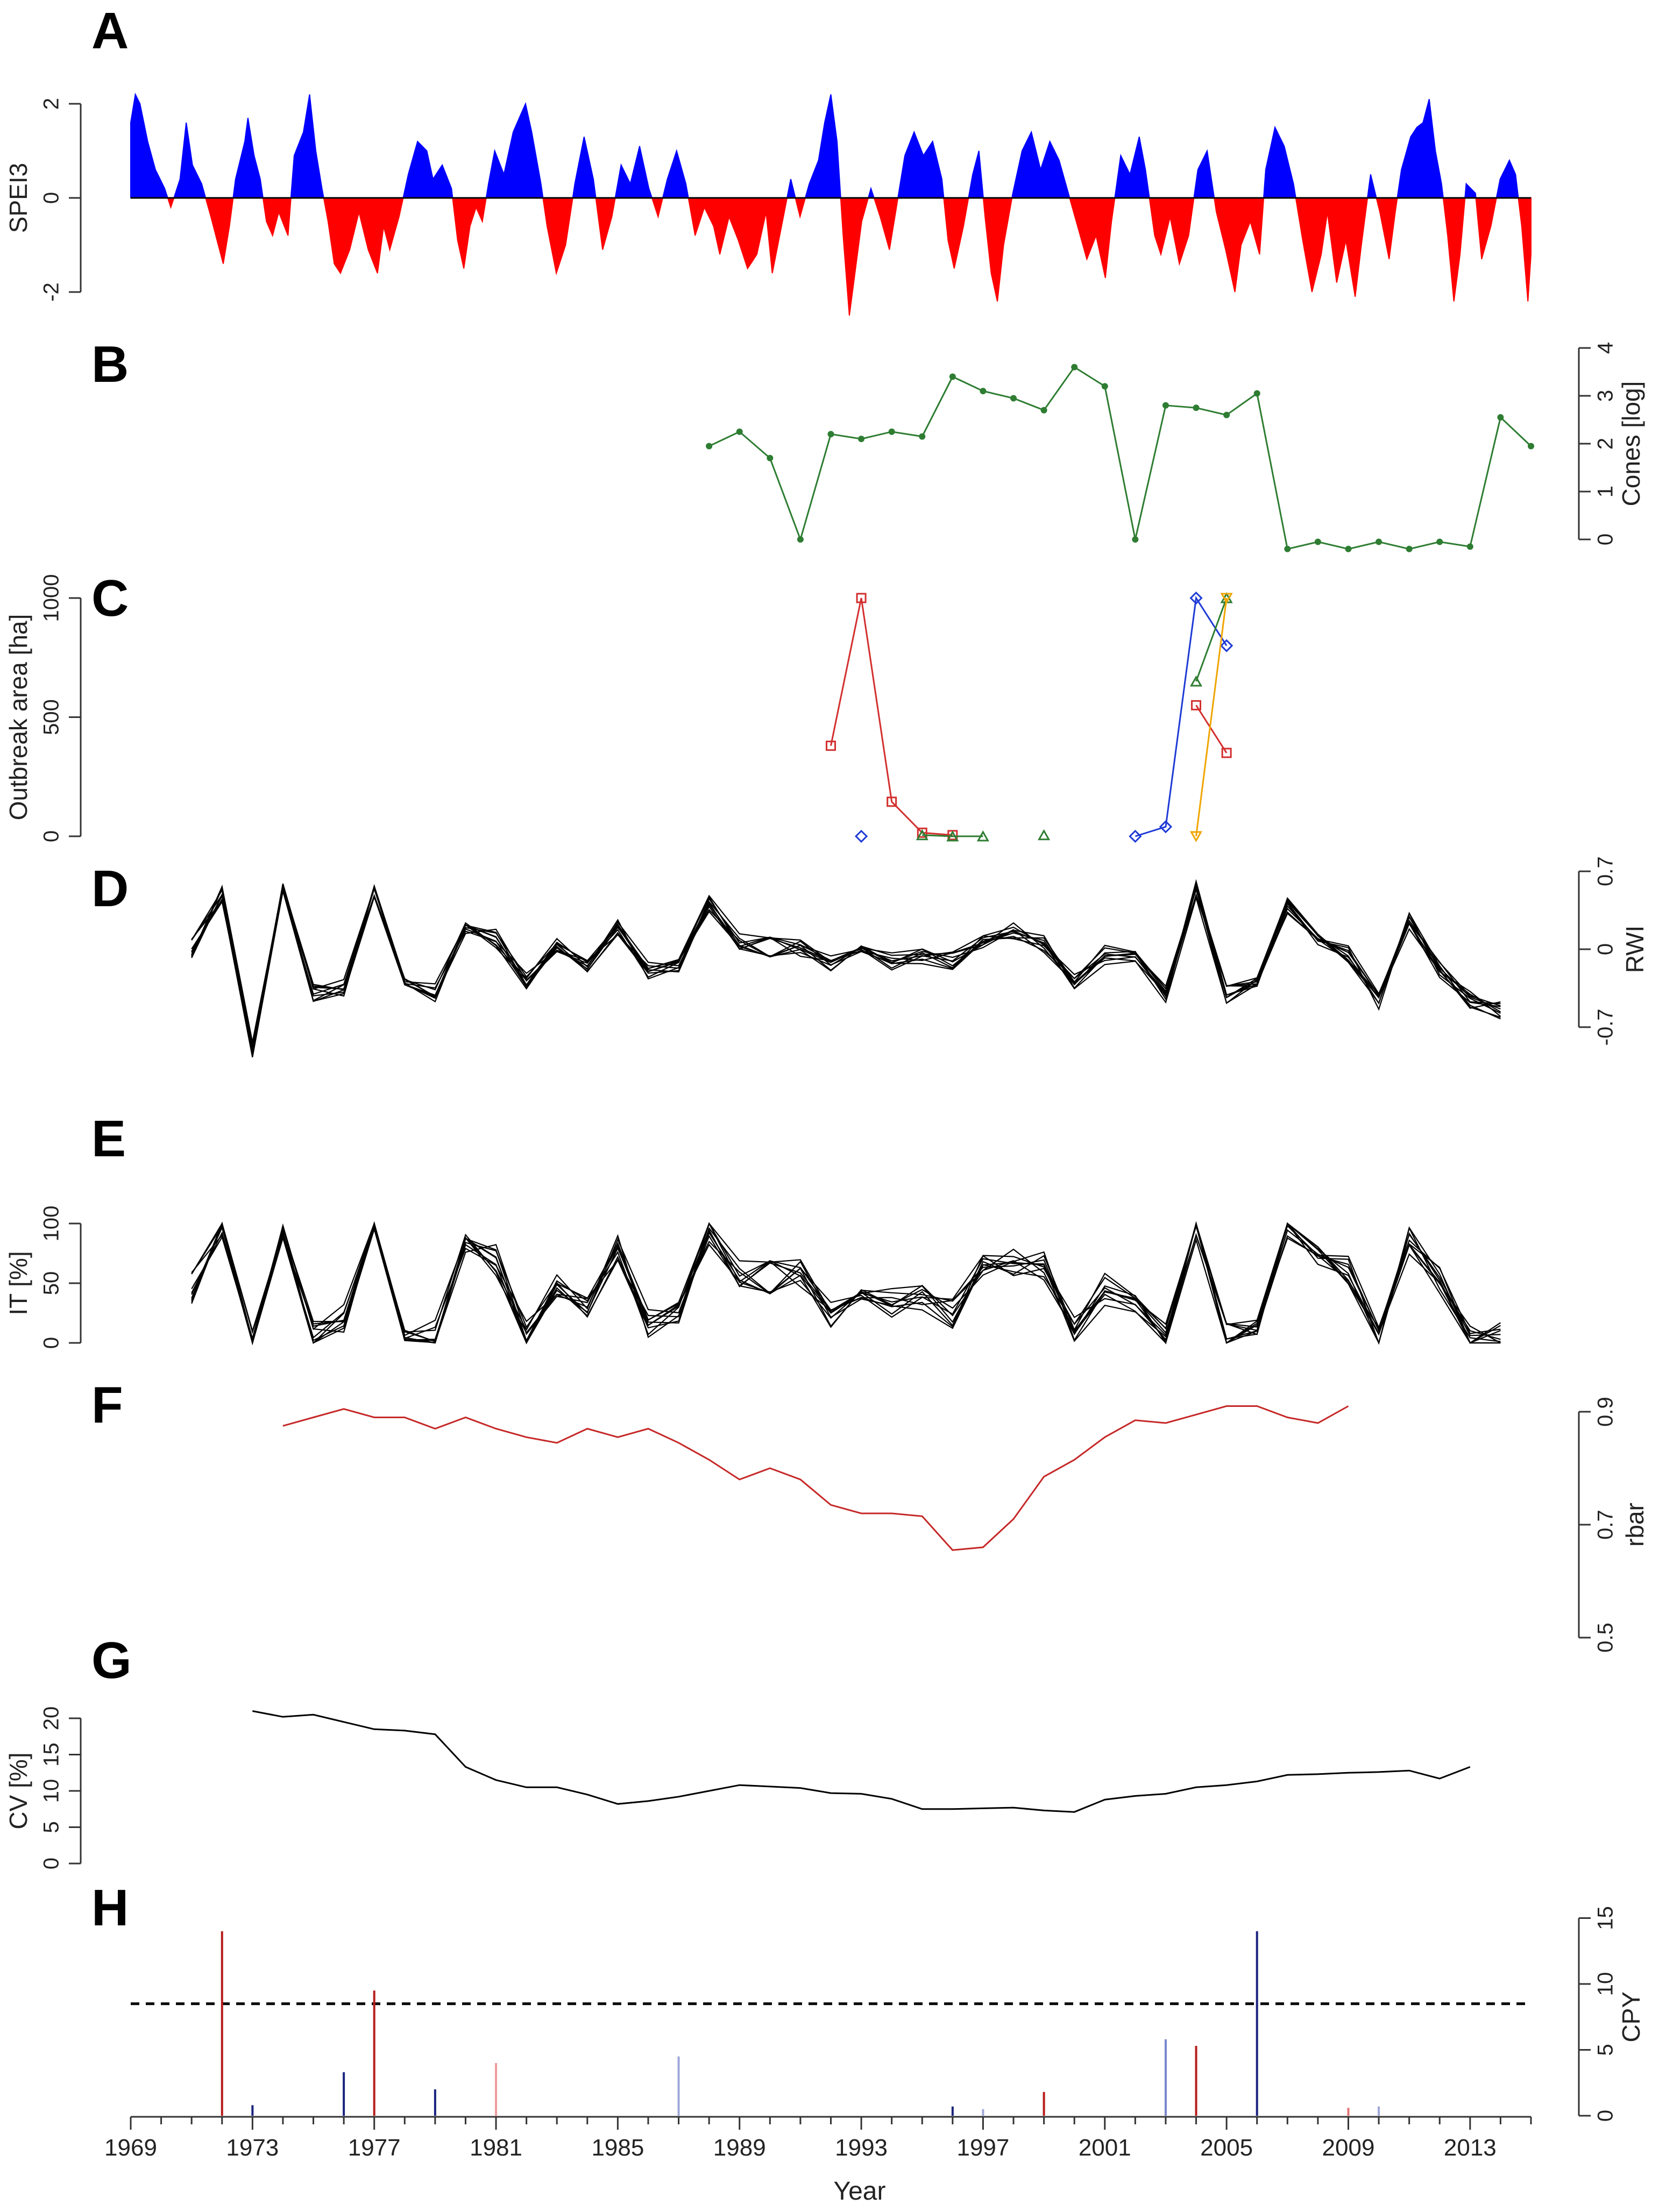  I want to click on outbreak-y-tick-label: 500, so click(52, 717).